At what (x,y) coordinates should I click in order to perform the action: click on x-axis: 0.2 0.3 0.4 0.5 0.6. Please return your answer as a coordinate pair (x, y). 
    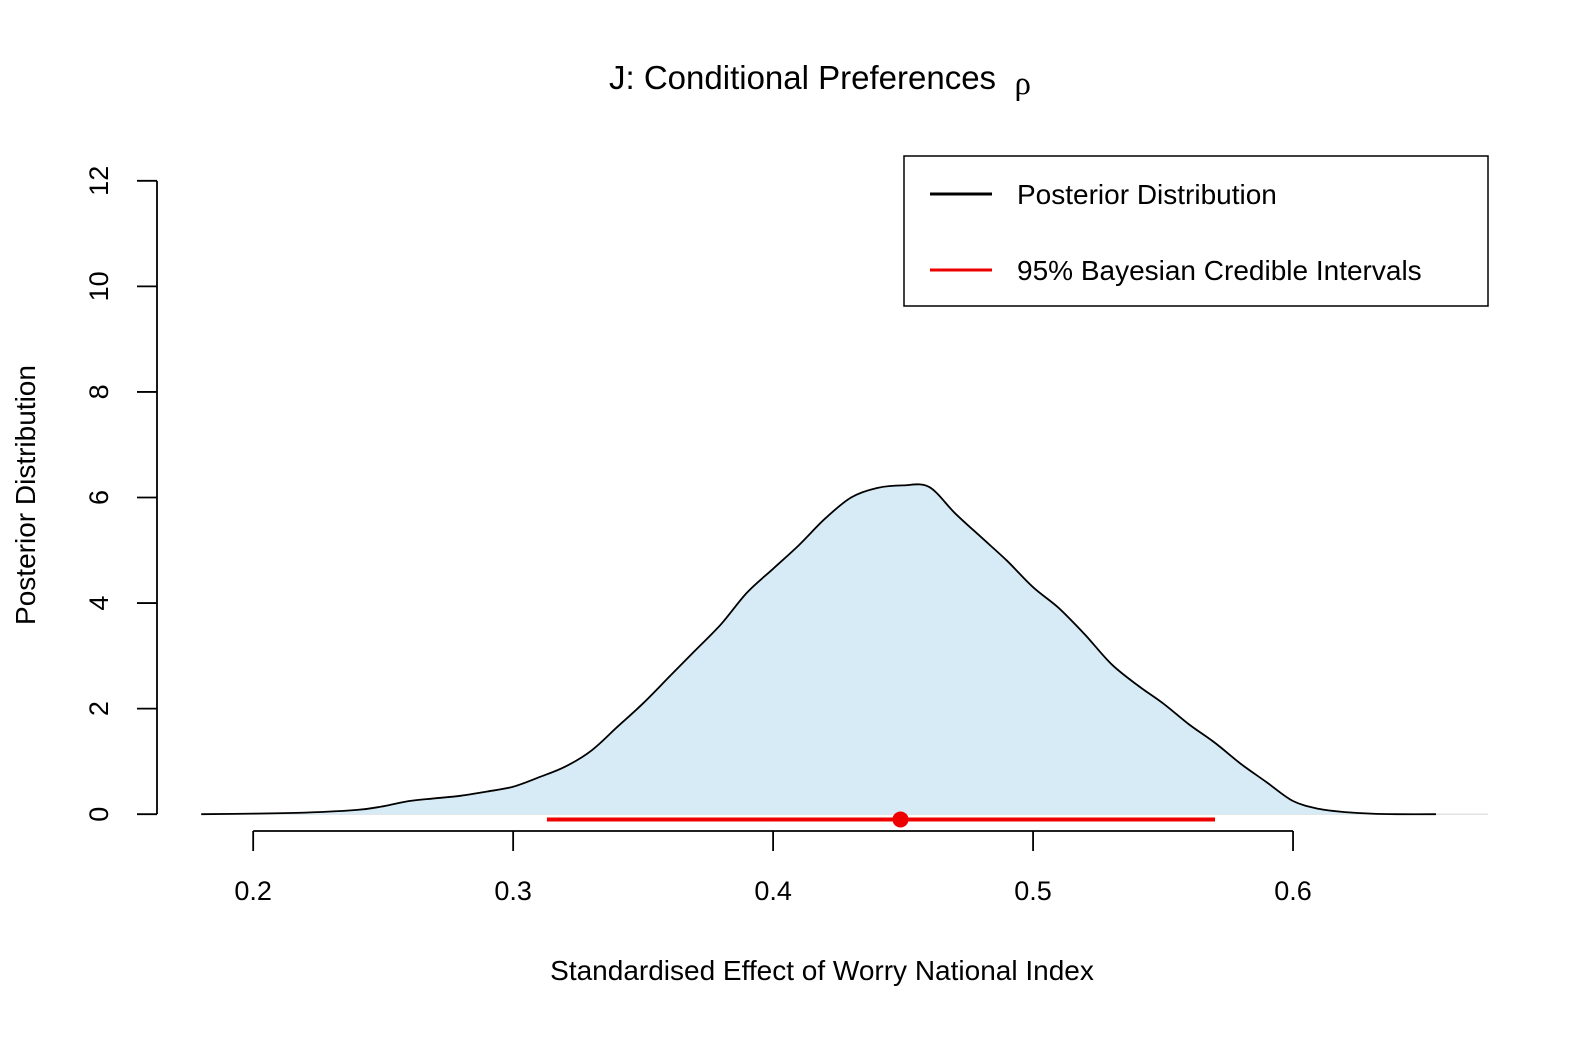
    Looking at the image, I should click on (773, 868).